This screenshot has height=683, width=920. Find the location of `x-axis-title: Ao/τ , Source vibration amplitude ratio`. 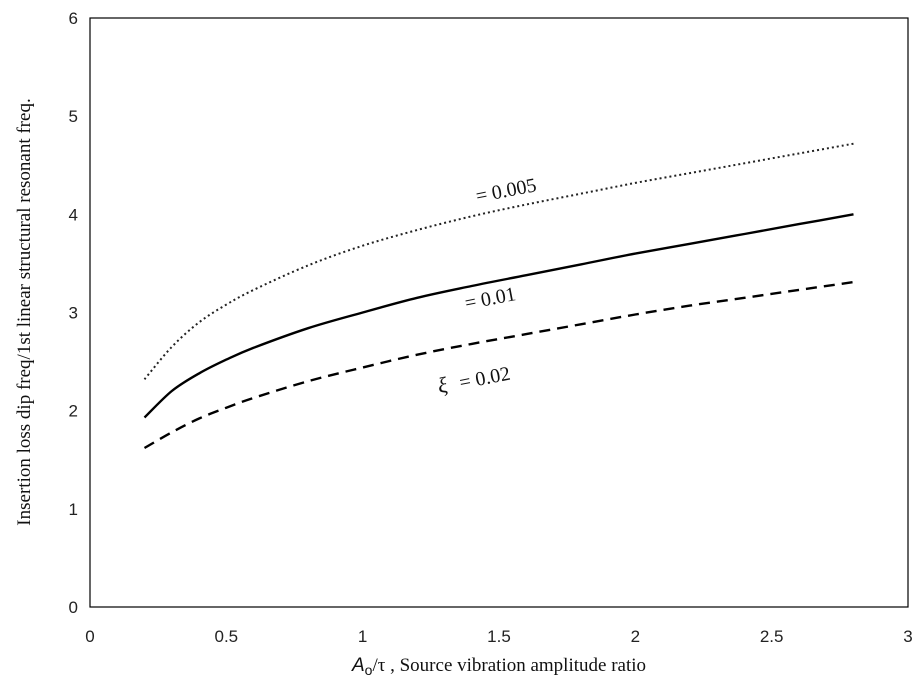

x-axis-title: Ao/τ , Source vibration amplitude ratio is located at coordinates (498, 666).